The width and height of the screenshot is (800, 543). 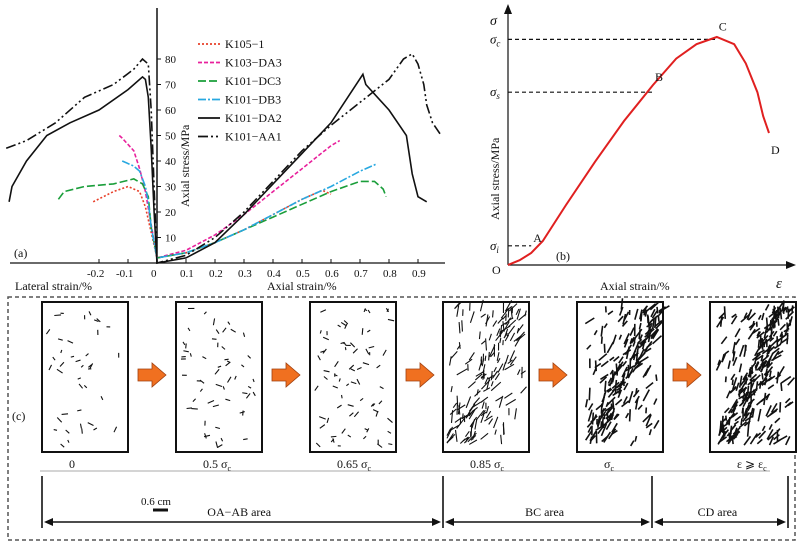 What do you see at coordinates (171, 137) in the screenshot?
I see `panel-a-y-tick-label: 50` at bounding box center [171, 137].